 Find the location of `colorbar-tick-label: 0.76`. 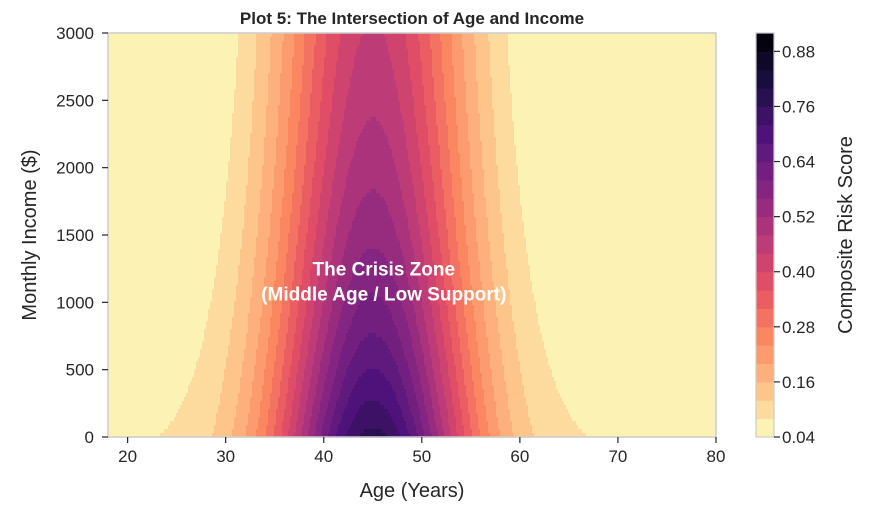

colorbar-tick-label: 0.76 is located at coordinates (798, 106).